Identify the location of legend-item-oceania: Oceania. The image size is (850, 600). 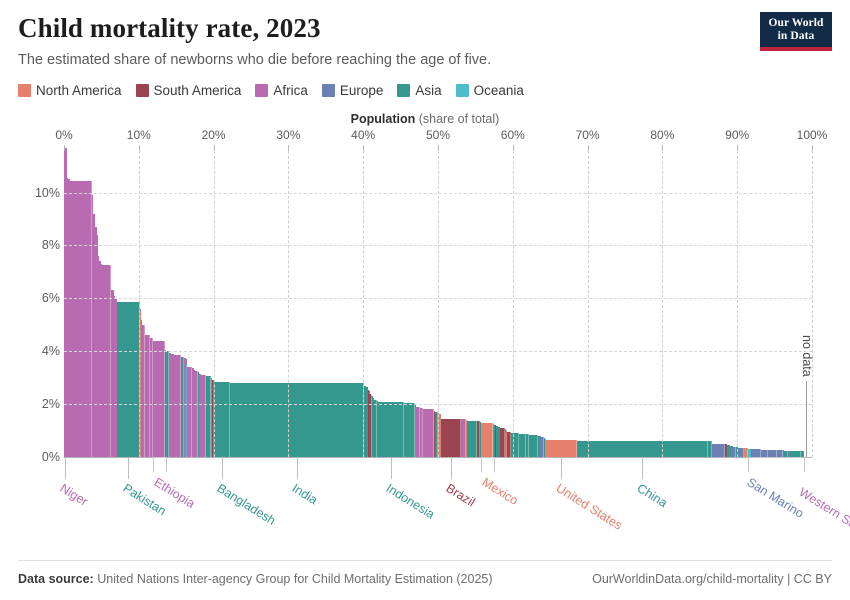
(489, 90).